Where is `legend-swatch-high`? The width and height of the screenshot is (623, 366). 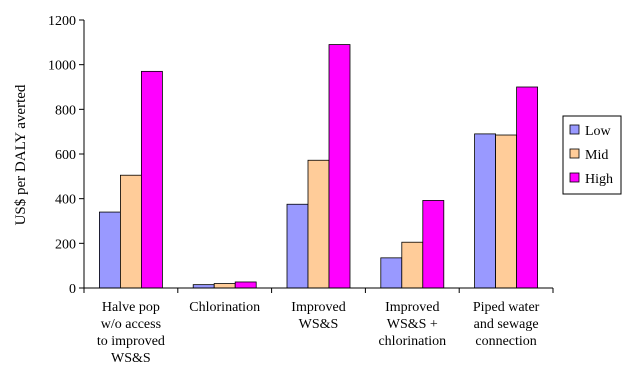 legend-swatch-high is located at coordinates (574, 177).